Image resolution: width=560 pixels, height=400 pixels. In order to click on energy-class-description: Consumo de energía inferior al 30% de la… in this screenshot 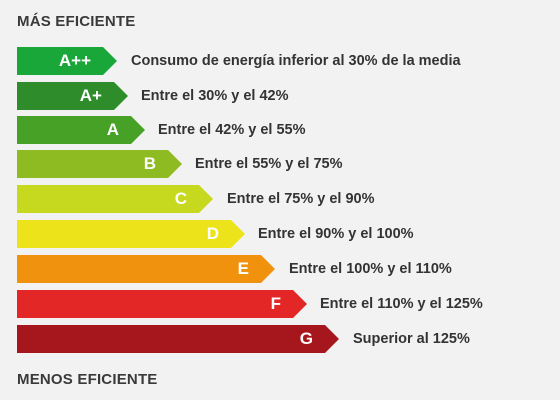, I will do `click(296, 61)`.